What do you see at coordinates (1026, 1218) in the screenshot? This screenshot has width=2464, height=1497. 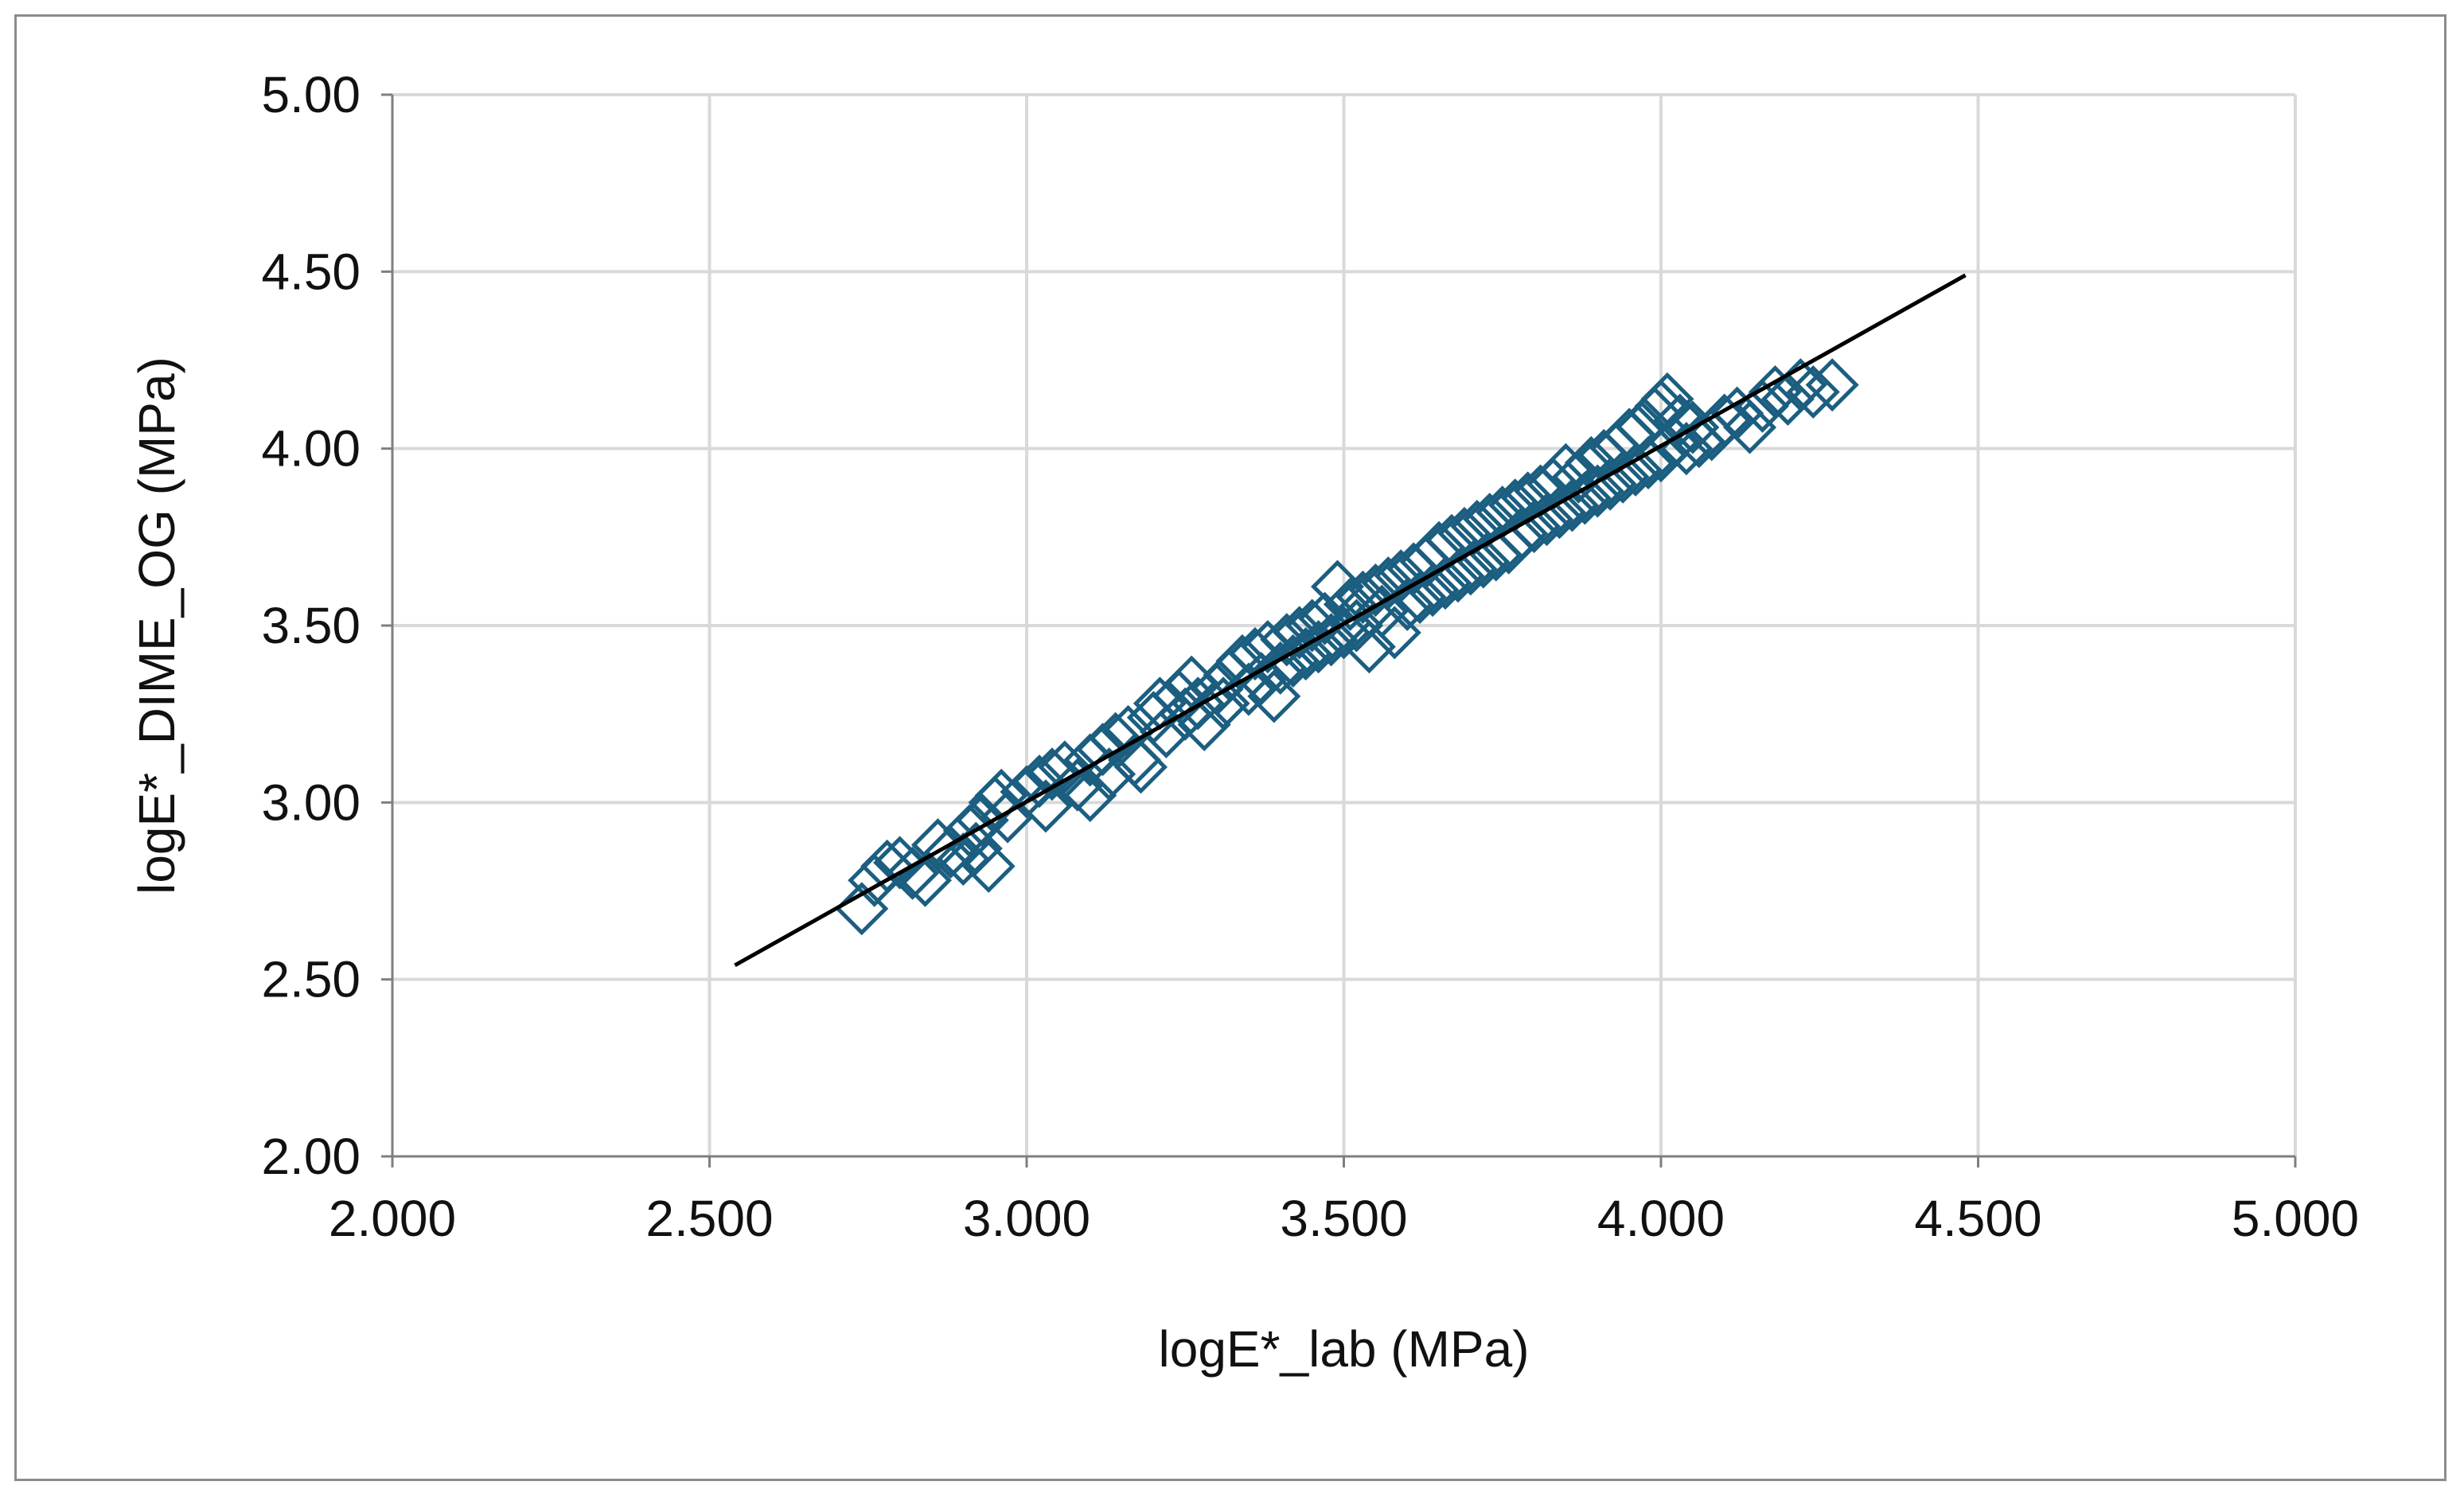 I see `x-tick-label: 3.000` at bounding box center [1026, 1218].